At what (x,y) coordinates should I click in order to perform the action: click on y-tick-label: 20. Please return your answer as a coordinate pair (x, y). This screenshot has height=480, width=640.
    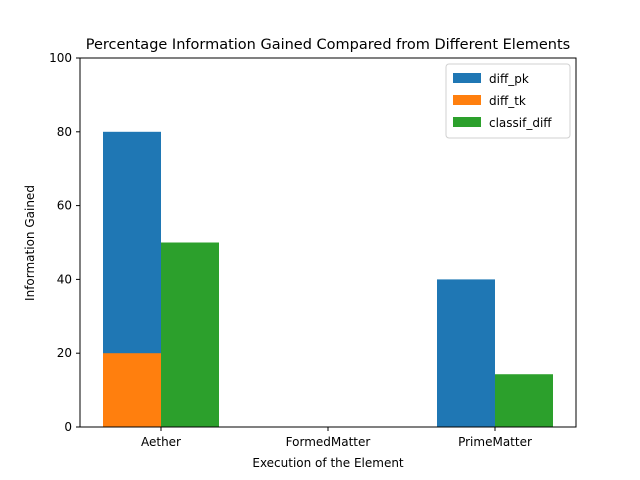
    Looking at the image, I should click on (64, 353).